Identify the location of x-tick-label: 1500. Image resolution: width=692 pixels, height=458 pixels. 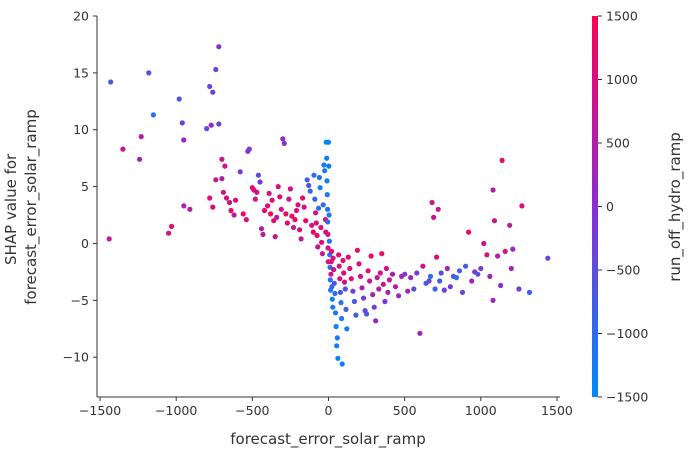
(557, 410).